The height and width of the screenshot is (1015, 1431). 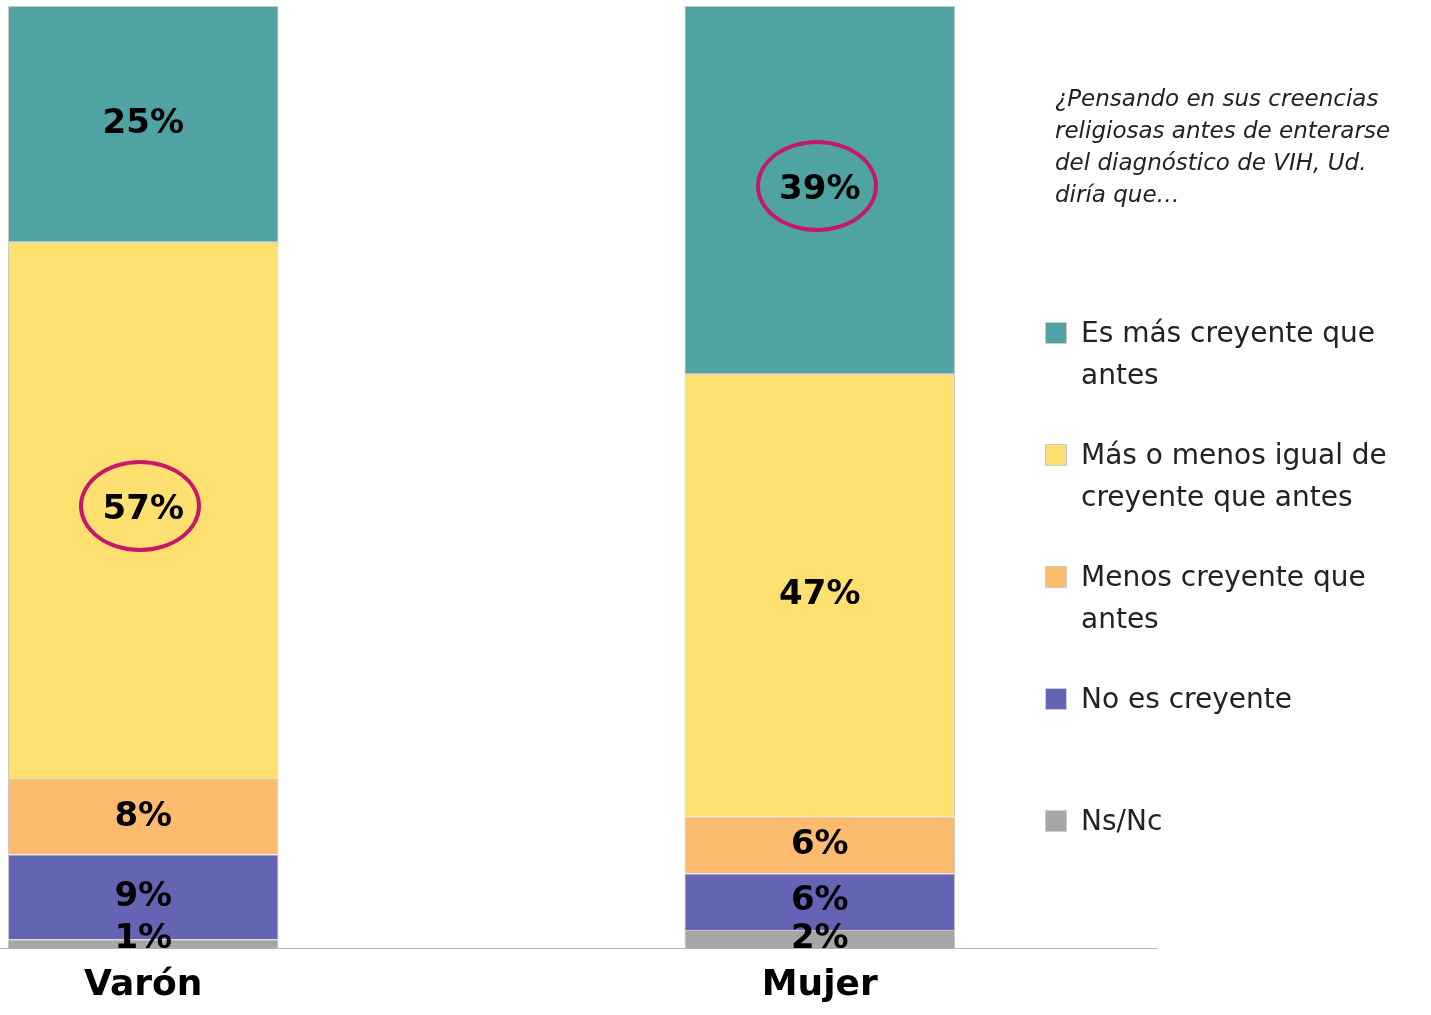 What do you see at coordinates (143, 982) in the screenshot?
I see `x-tick-label: Varón` at bounding box center [143, 982].